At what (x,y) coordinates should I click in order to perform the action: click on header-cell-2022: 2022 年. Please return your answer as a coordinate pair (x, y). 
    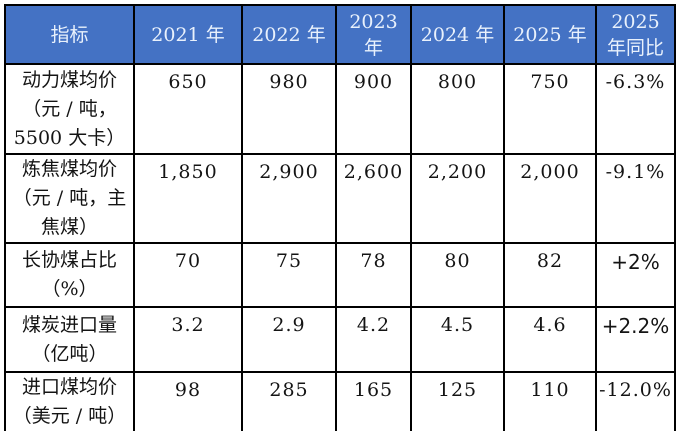
    Looking at the image, I should click on (289, 34).